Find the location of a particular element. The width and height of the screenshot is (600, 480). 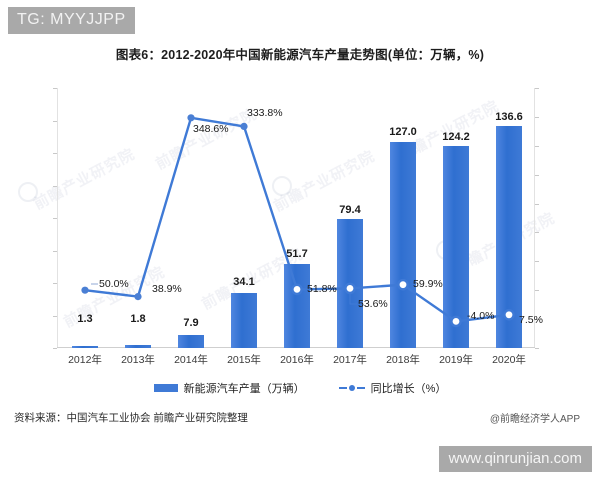

bar-value-2020: 136.6 is located at coordinates (509, 117).